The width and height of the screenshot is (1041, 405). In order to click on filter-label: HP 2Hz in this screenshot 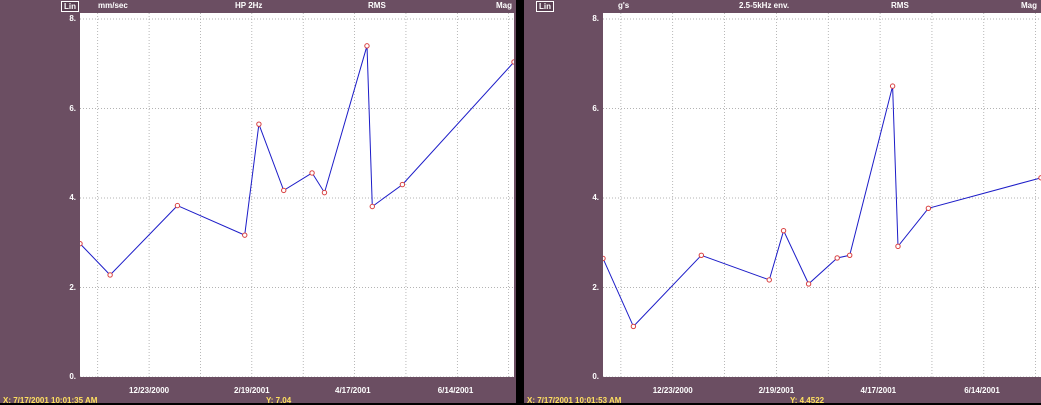, I will do `click(249, 5)`.